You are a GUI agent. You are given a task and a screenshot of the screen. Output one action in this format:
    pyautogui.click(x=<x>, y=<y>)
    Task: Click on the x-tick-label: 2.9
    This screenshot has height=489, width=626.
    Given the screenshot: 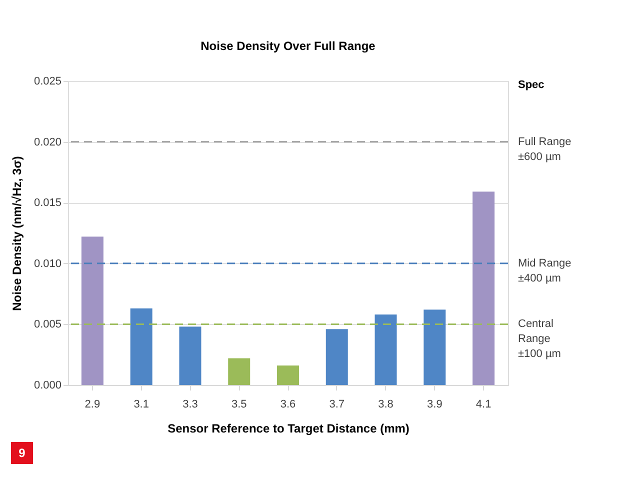 What is the action you would take?
    pyautogui.click(x=92, y=404)
    